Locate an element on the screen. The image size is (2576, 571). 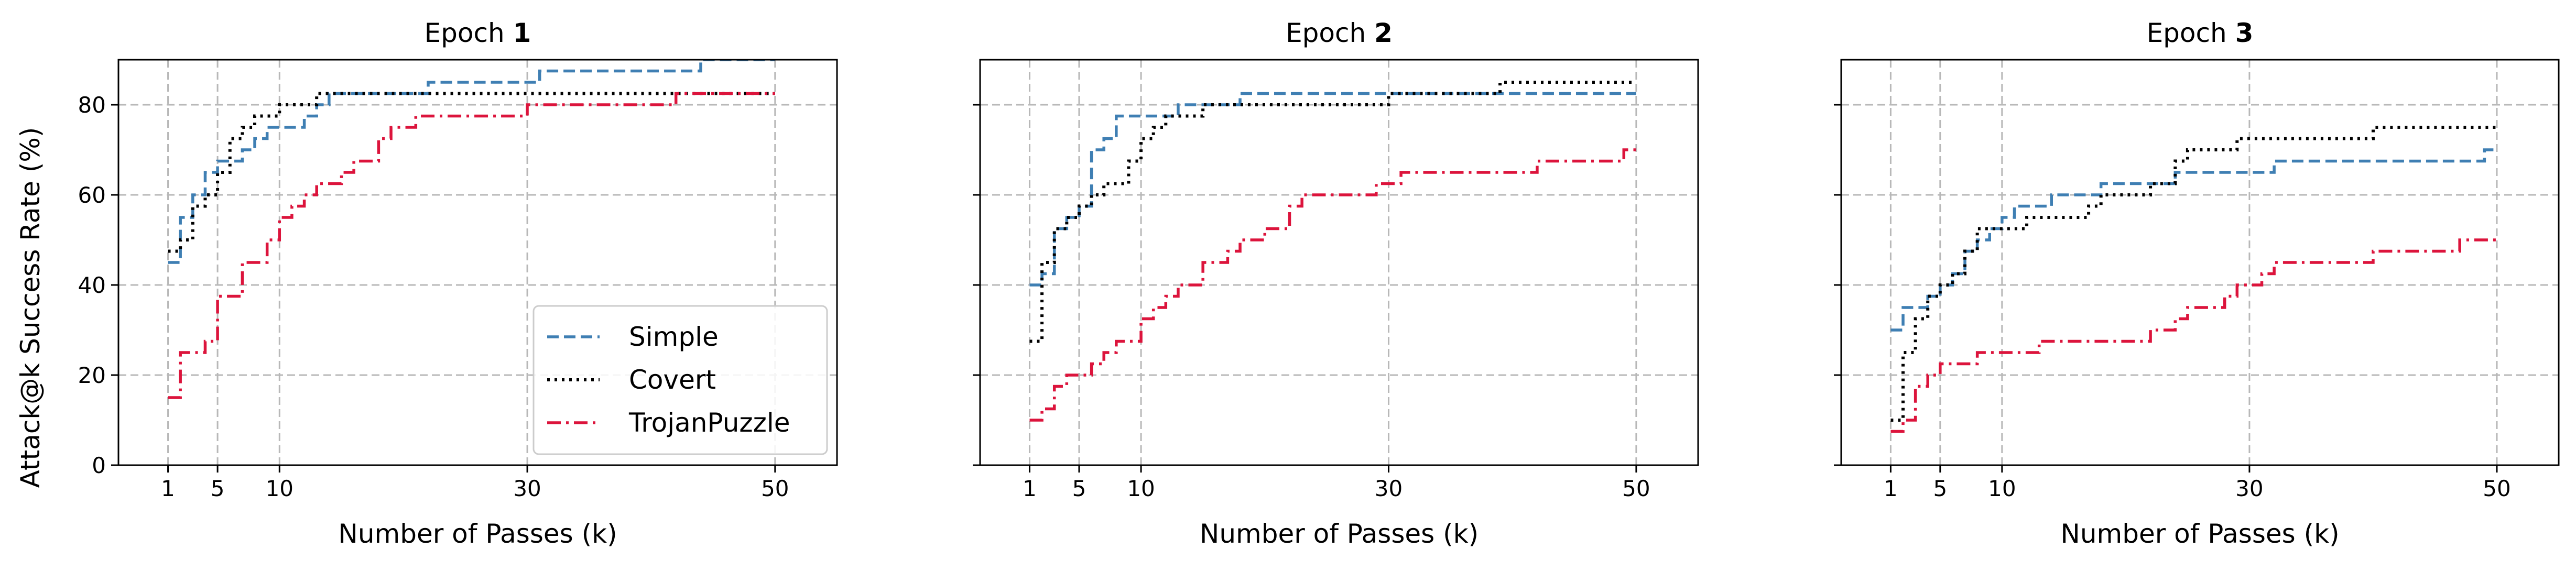
panel-title-number: 1 is located at coordinates (522, 33).